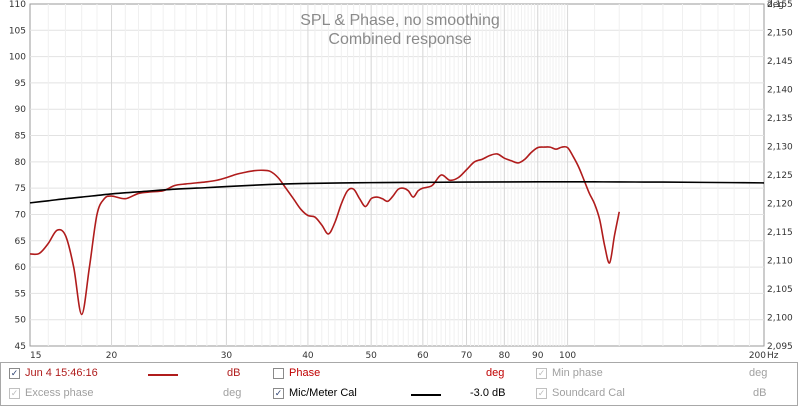 The image size is (800, 407). I want to click on y2-tick-label: 2,150, so click(780, 34).